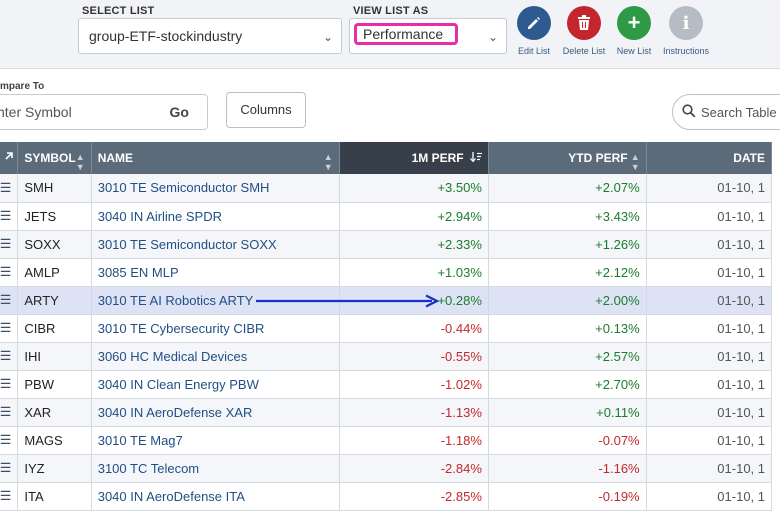 The width and height of the screenshot is (780, 516). I want to click on table-row: ☰ IYZ 3100 TC Telecom -2.84% -1.16% 01-10, 1, so click(386, 468).